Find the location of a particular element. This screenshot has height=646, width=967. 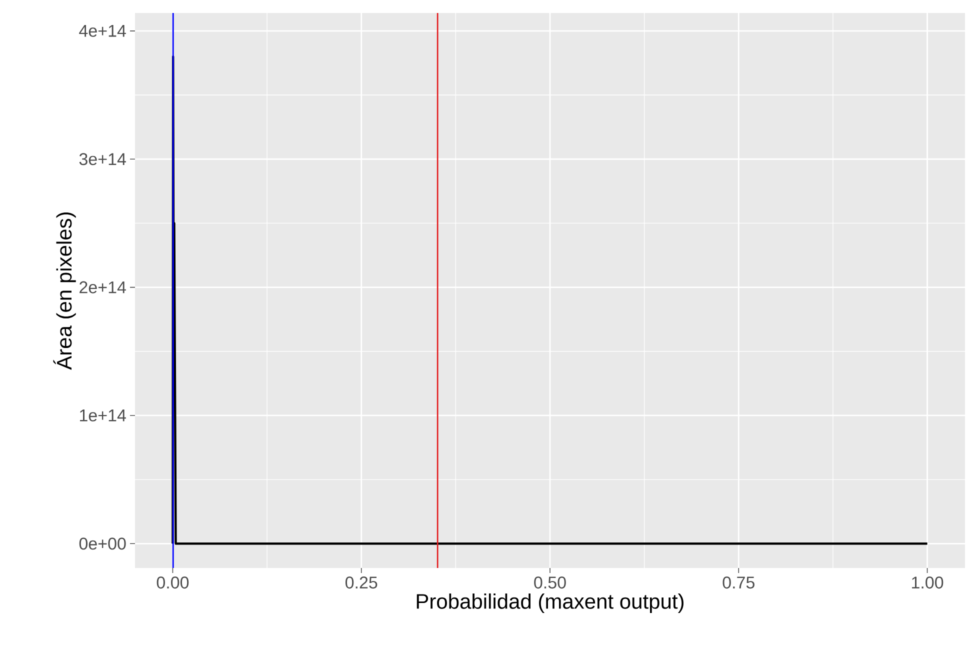

y-tick-label: 2e+14 is located at coordinates (103, 287).